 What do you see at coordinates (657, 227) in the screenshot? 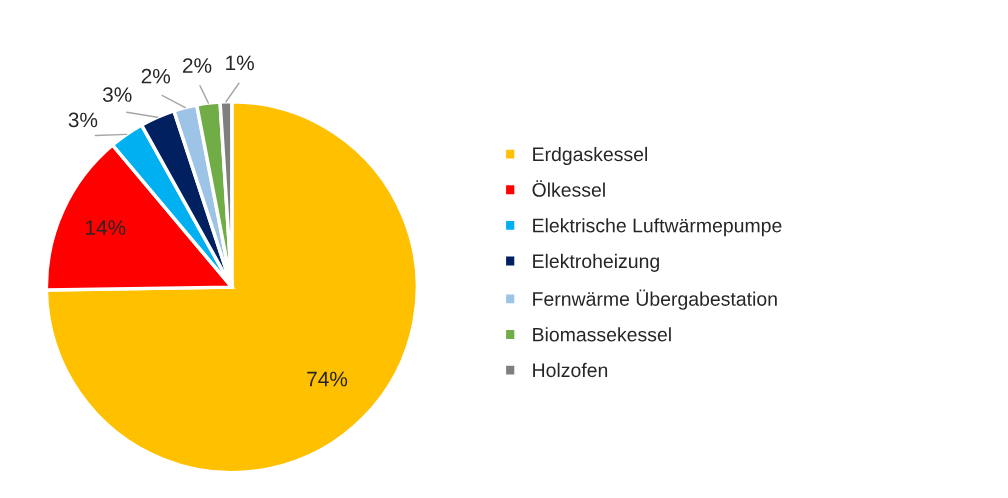
I see `legend-label: Elektrische Luftwärmepumpe` at bounding box center [657, 227].